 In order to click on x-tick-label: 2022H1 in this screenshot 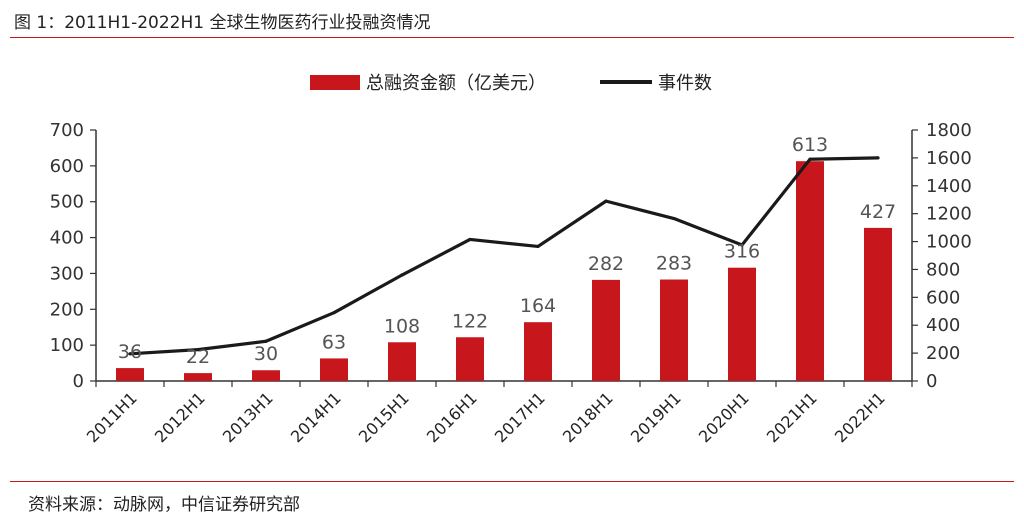, I will do `click(860, 417)`.